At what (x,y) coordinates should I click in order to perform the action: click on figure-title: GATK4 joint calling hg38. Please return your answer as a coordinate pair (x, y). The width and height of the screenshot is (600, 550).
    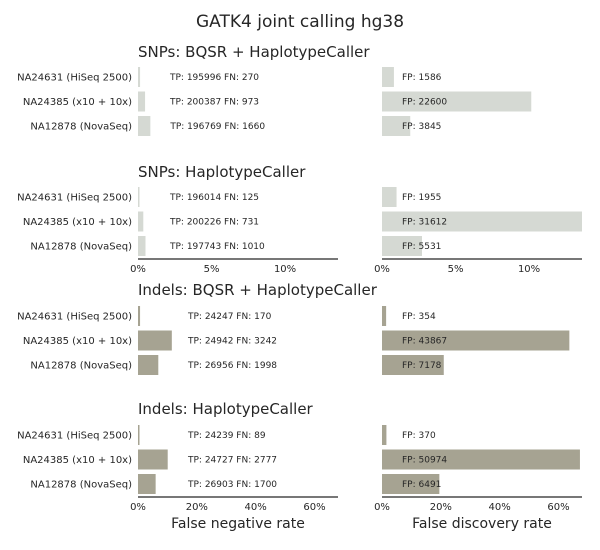
    Looking at the image, I should click on (300, 22).